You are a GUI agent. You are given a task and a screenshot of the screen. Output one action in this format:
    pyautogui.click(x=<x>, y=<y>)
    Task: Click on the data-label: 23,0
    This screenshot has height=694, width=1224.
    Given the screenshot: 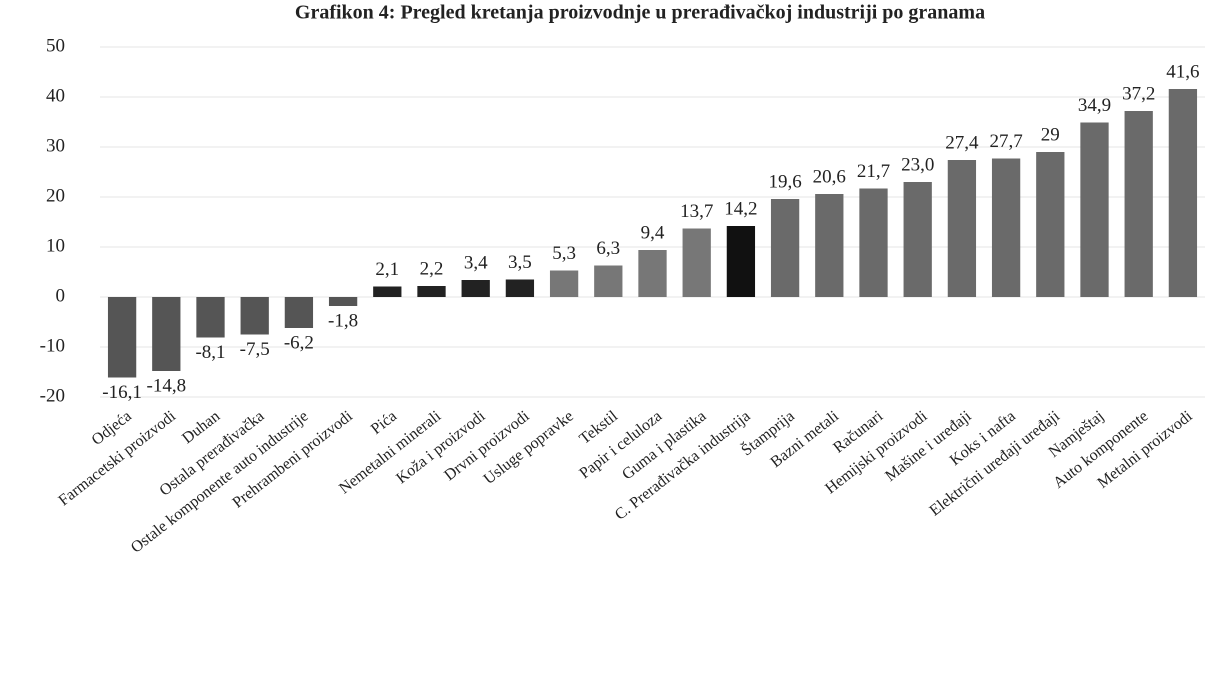 What is the action you would take?
    pyautogui.click(x=917, y=164)
    